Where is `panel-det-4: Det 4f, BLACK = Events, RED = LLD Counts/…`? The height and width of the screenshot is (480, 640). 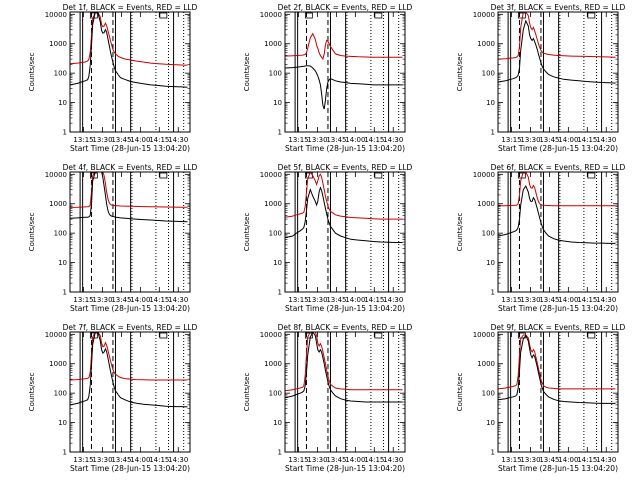 panel-det-4: Det 4f, BLACK = Events, RED = LLD Counts/… is located at coordinates (113, 238).